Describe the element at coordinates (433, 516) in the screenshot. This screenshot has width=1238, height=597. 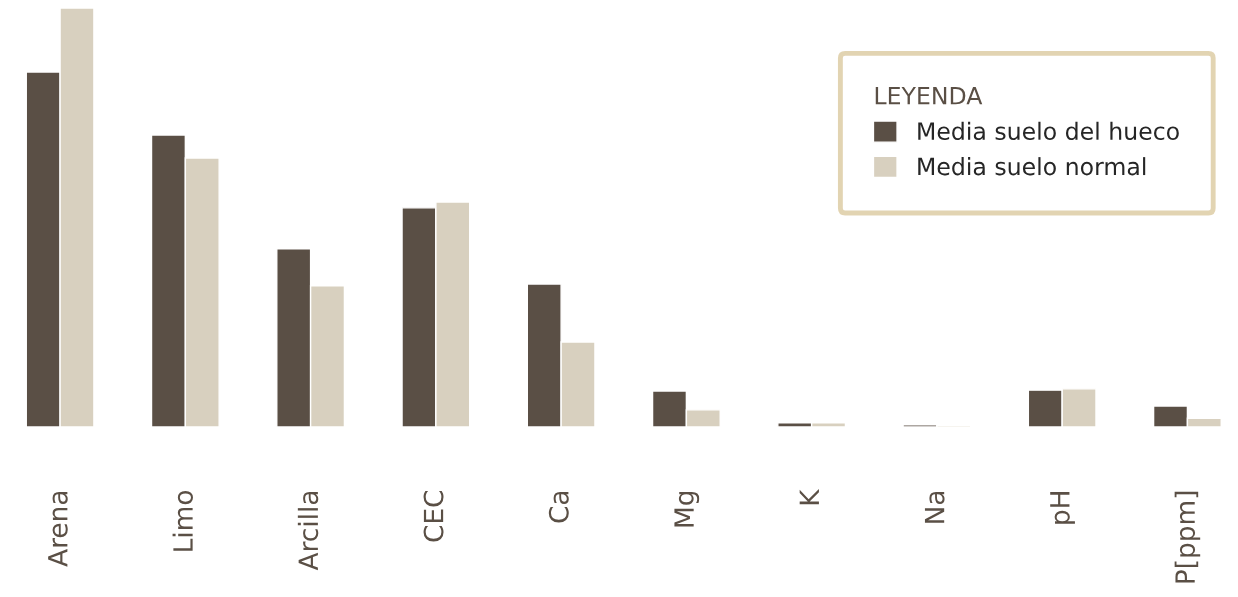
I see `x-tick-label: CEC` at that location.